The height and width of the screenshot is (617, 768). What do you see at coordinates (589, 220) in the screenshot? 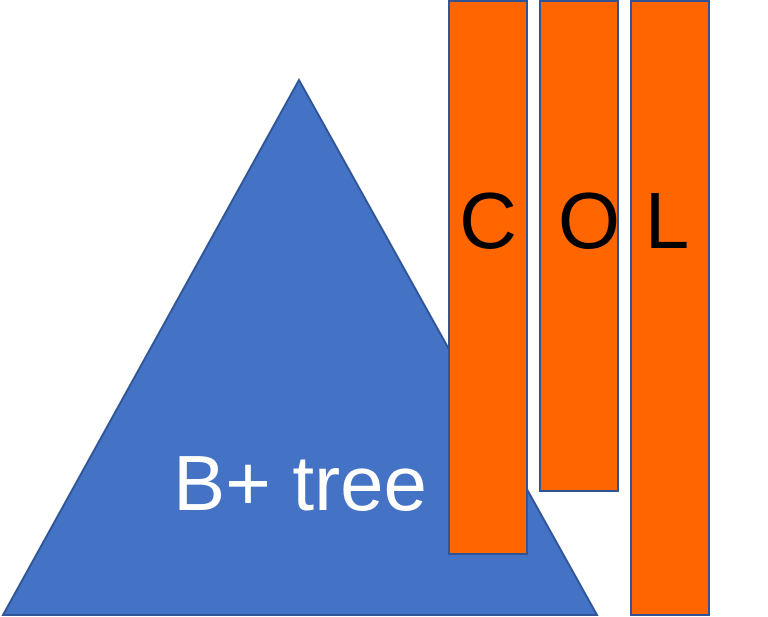
I see `column-letter-o: O` at bounding box center [589, 220].